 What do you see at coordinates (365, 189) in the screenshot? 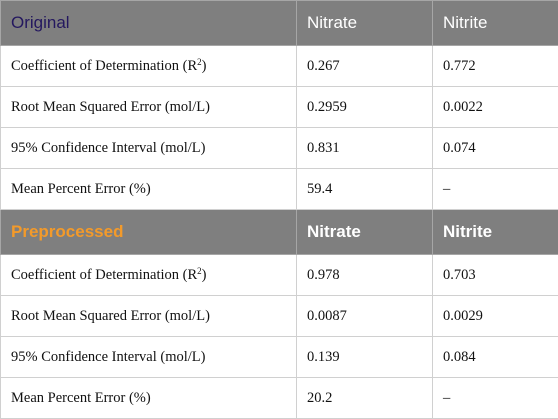
I see `nitrate-value: 59.4` at bounding box center [365, 189].